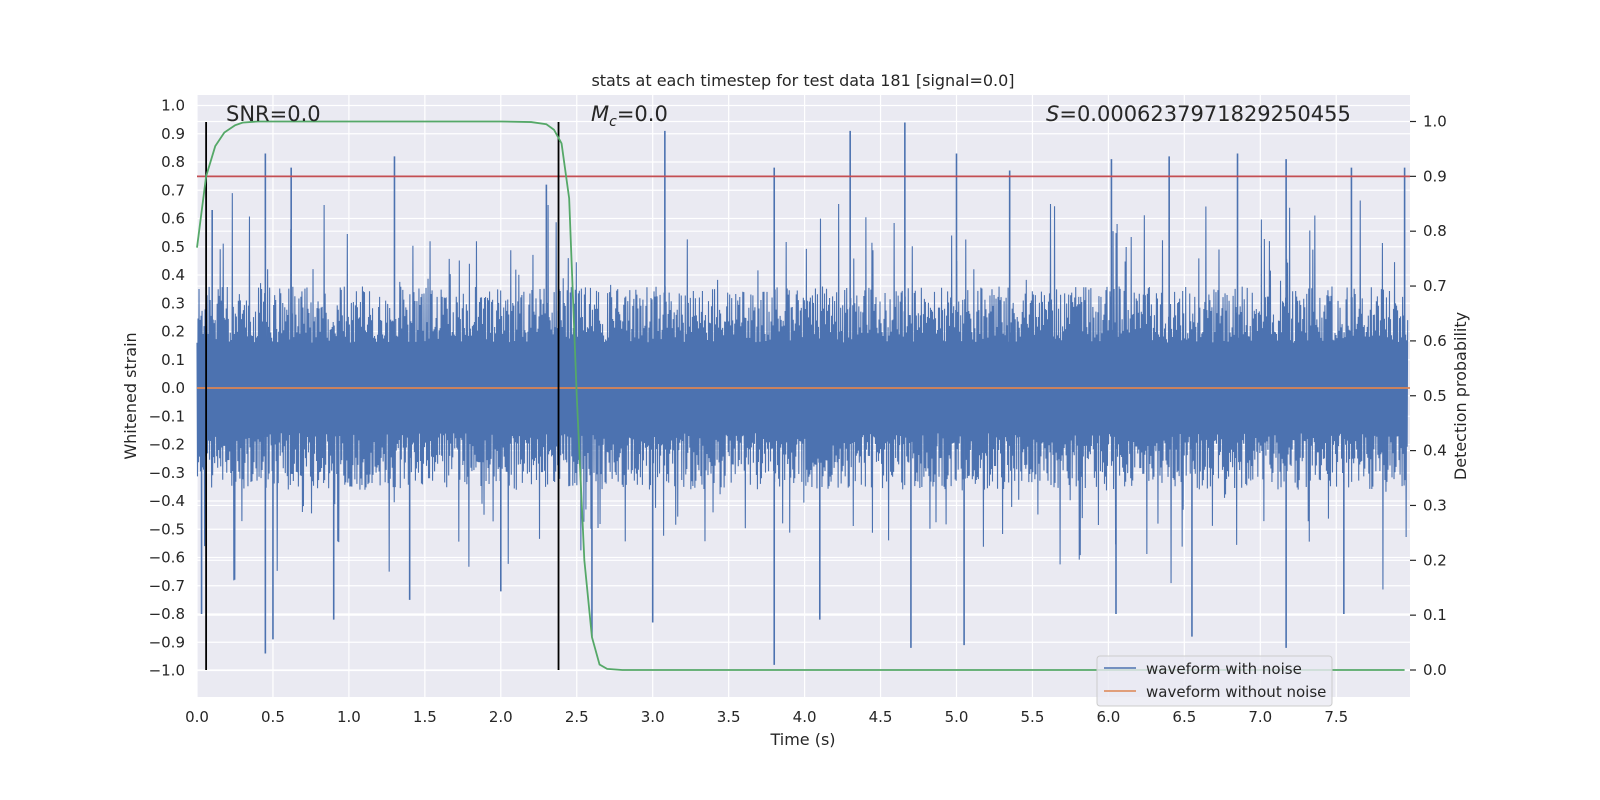  Describe the element at coordinates (1184, 717) in the screenshot. I see `x-tick-label: 6.5` at that location.